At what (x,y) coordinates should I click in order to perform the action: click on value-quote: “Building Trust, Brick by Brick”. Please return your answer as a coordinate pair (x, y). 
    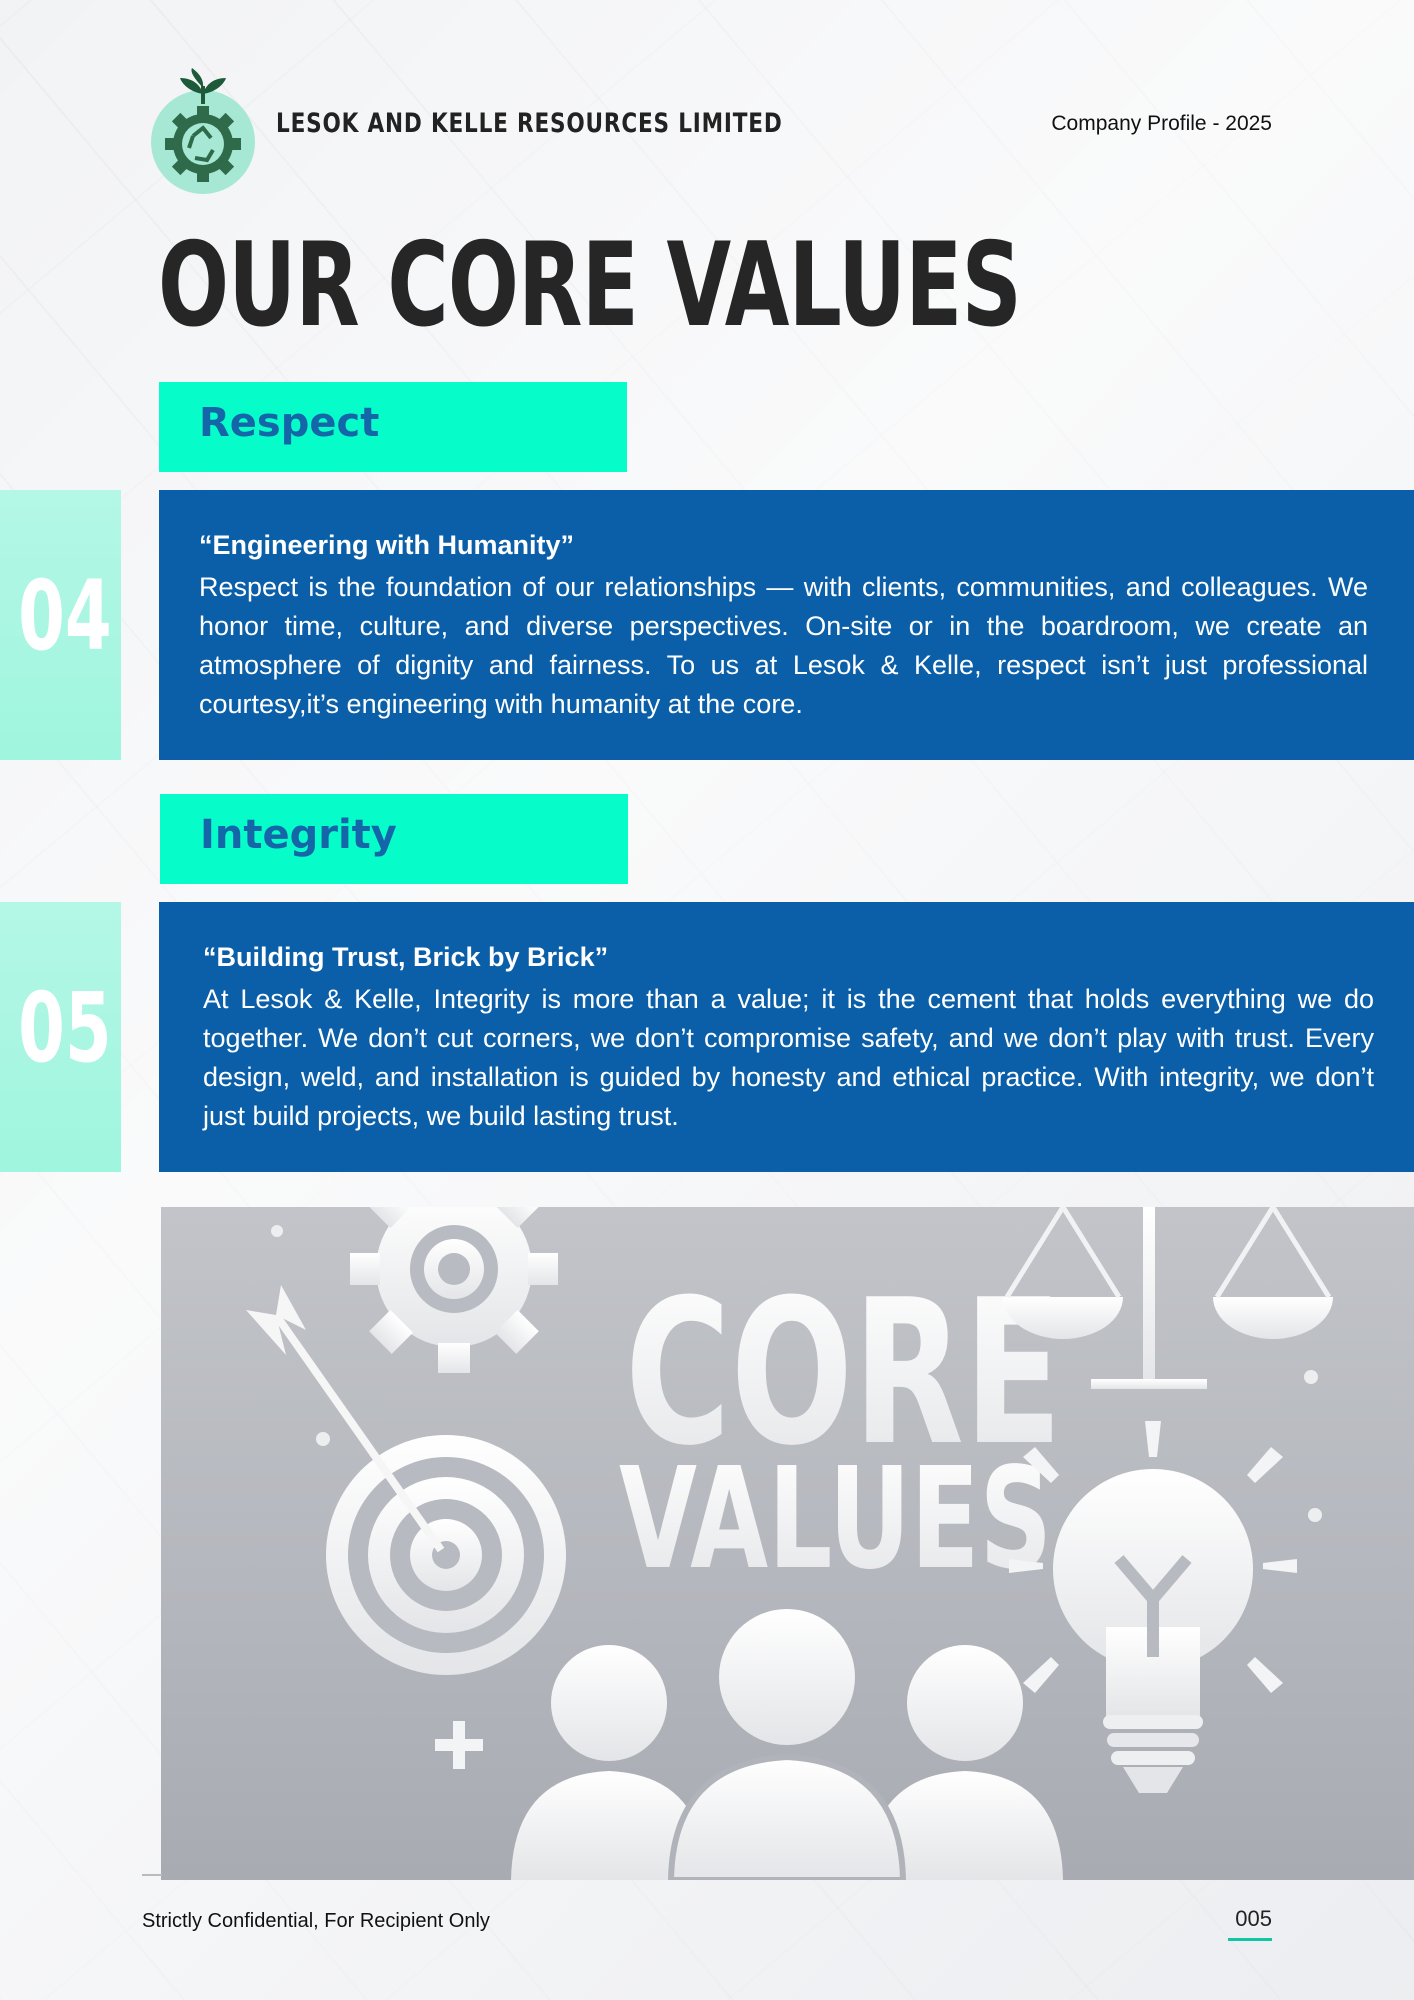
    Looking at the image, I should click on (406, 957).